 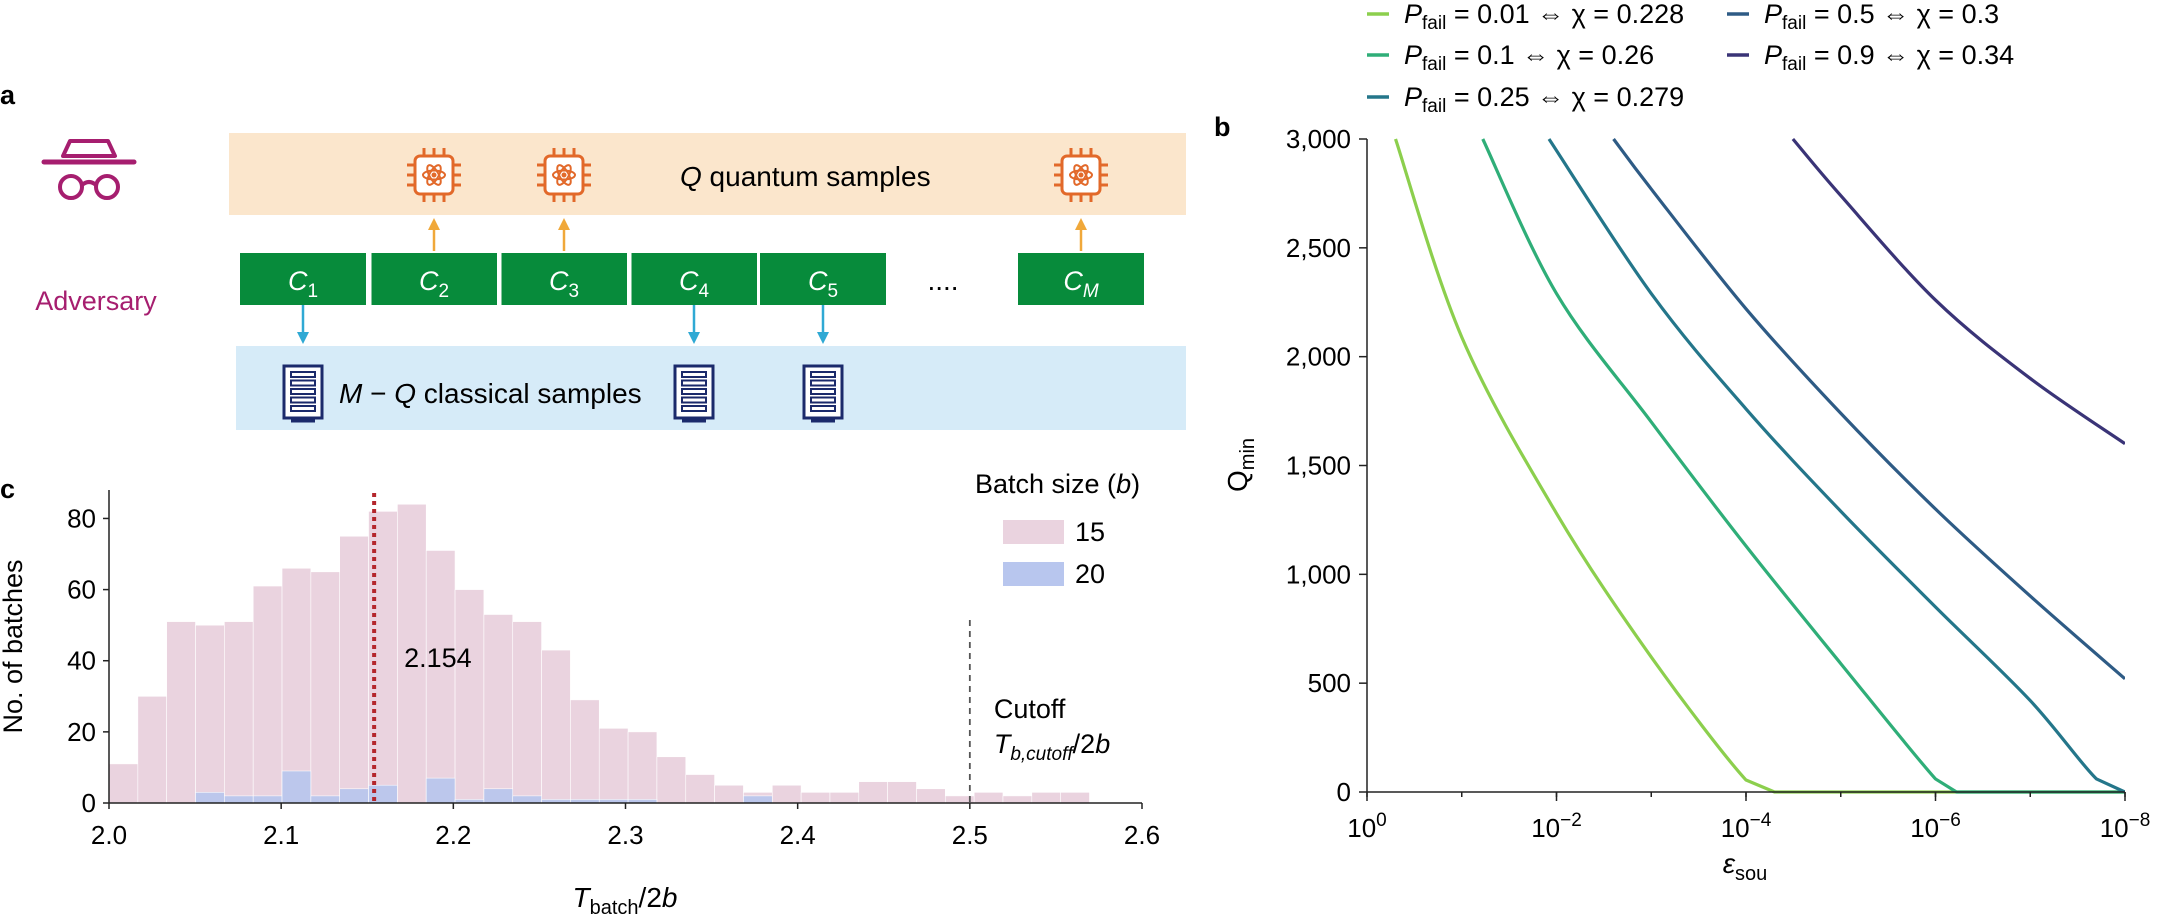 What do you see at coordinates (107, 187) in the screenshot?
I see `spy-glasses-right` at bounding box center [107, 187].